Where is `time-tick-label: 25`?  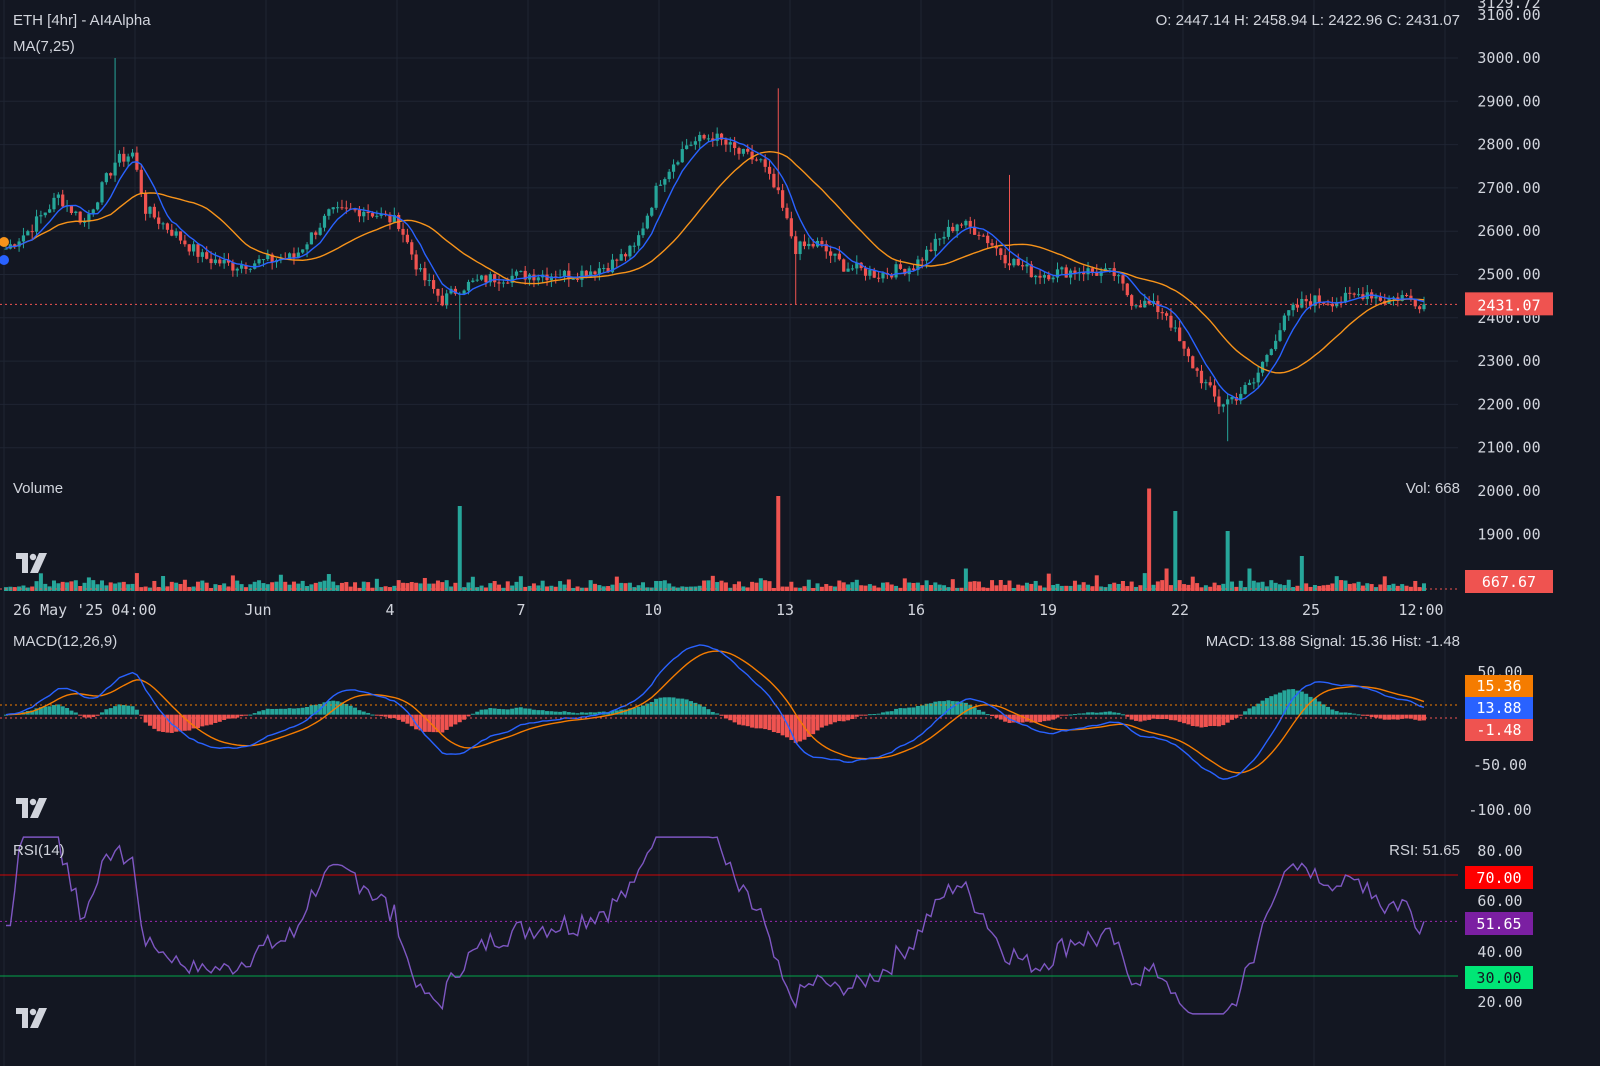
time-tick-label: 25 is located at coordinates (1311, 610).